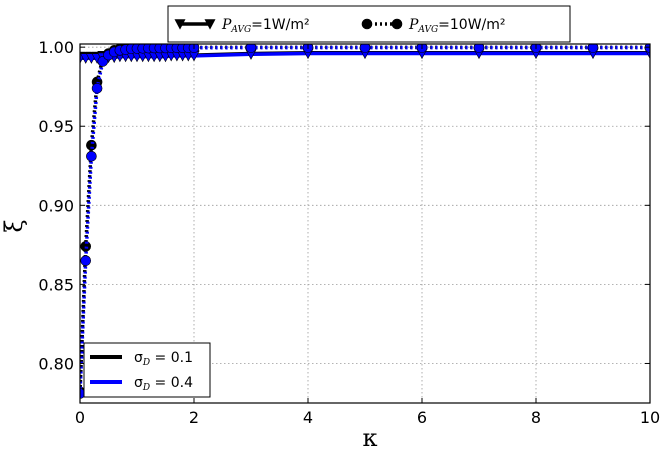  I want to click on y-tick-label: 0.95, so click(56, 126).